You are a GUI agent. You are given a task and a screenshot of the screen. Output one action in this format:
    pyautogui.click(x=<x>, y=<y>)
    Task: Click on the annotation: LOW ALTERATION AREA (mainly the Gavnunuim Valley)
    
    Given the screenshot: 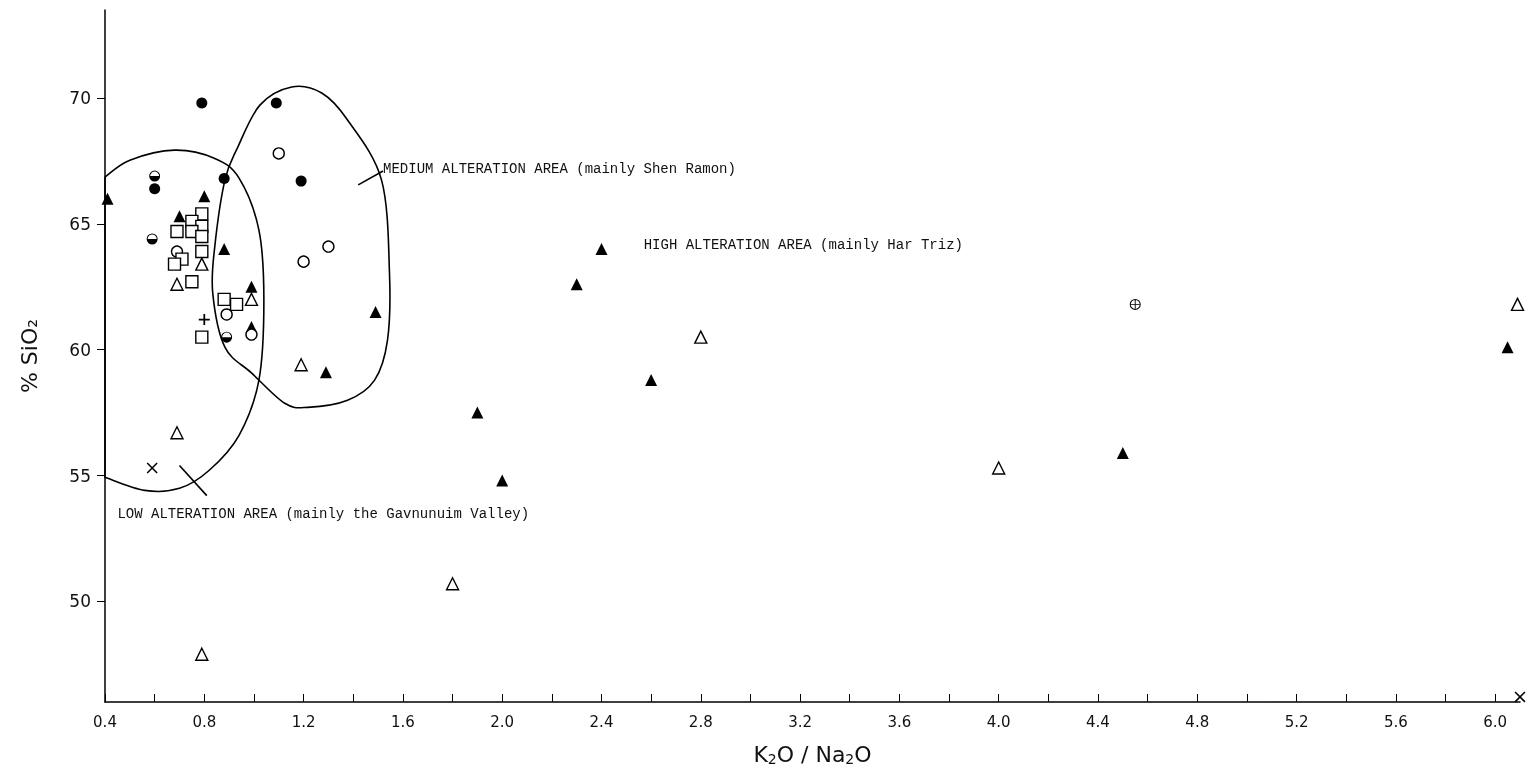 What is the action you would take?
    pyautogui.click(x=323, y=513)
    